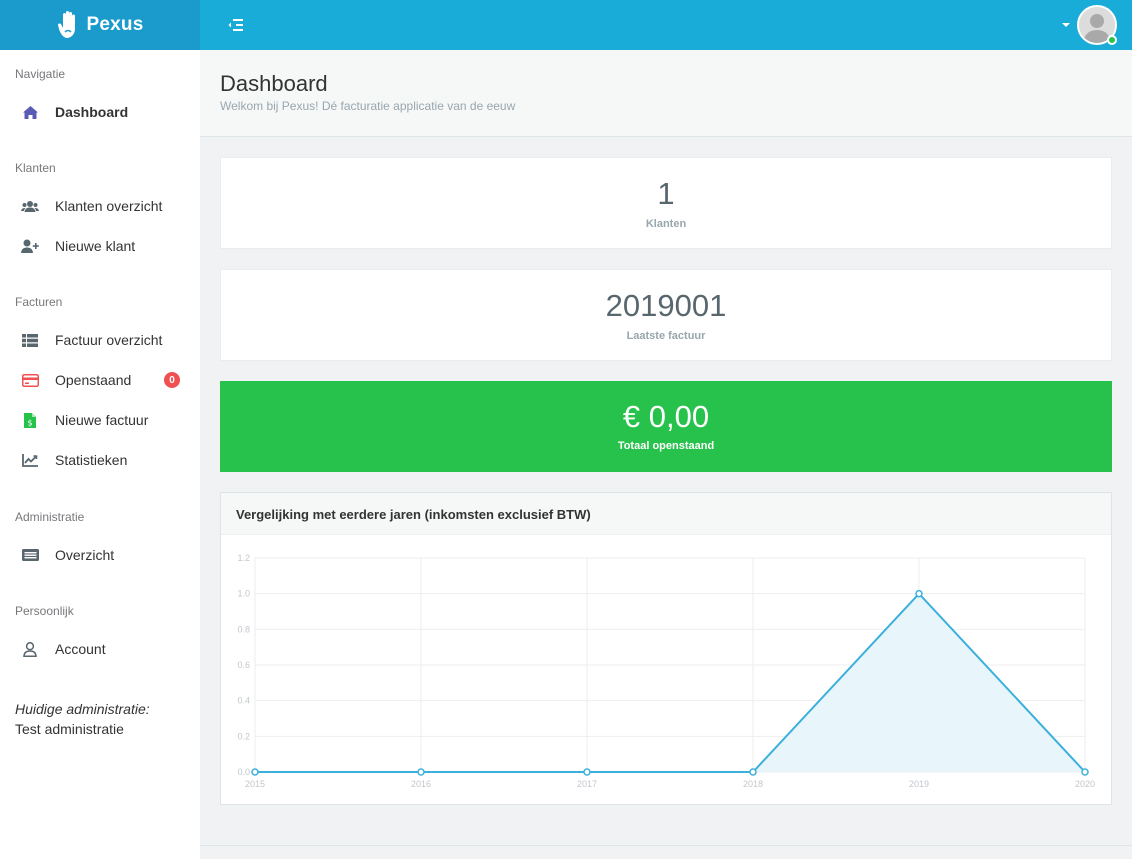  Describe the element at coordinates (30, 340) in the screenshot. I see `list-icon` at that location.